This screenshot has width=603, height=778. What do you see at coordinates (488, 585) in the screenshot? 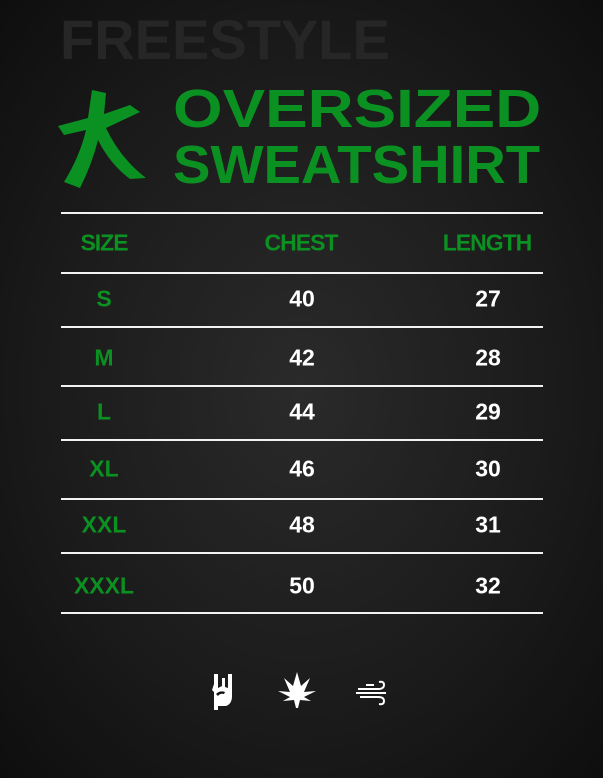
I see `length-cell: 32` at bounding box center [488, 585].